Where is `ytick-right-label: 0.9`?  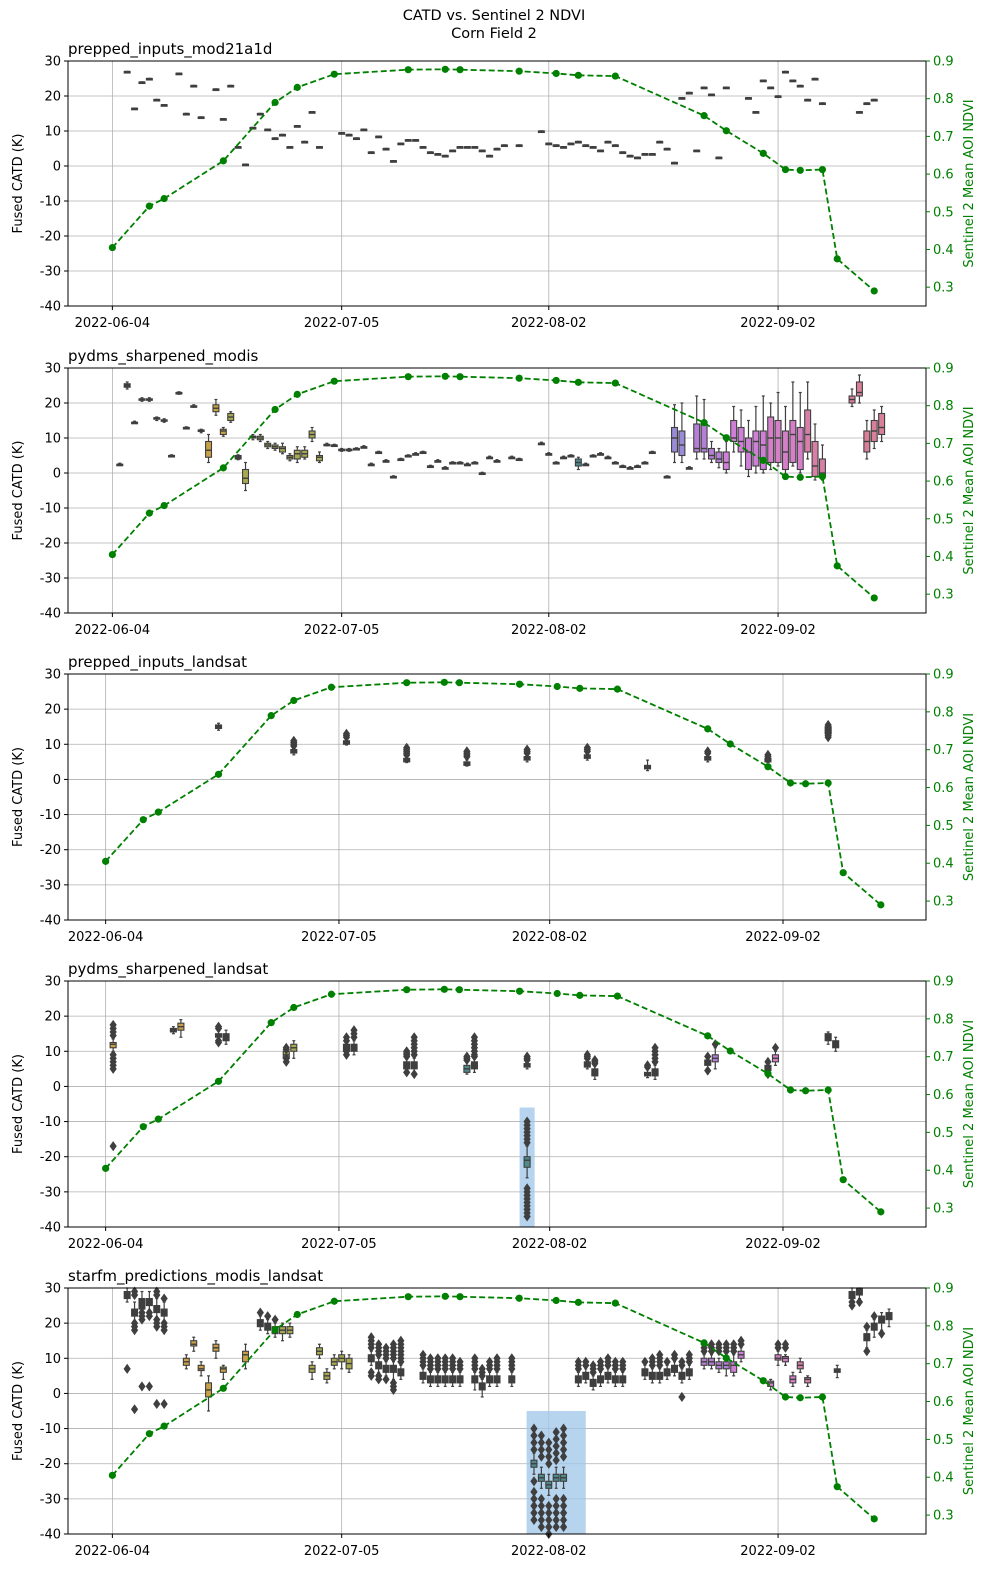
ytick-right-label: 0.9 is located at coordinates (943, 1289).